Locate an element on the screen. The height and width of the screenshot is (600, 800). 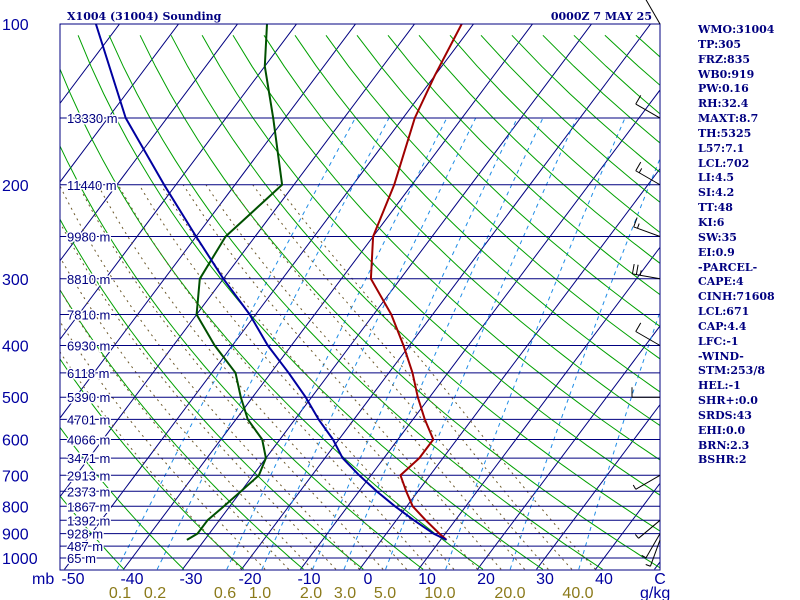
temperature-tick-label: 0 is located at coordinates (368, 579).